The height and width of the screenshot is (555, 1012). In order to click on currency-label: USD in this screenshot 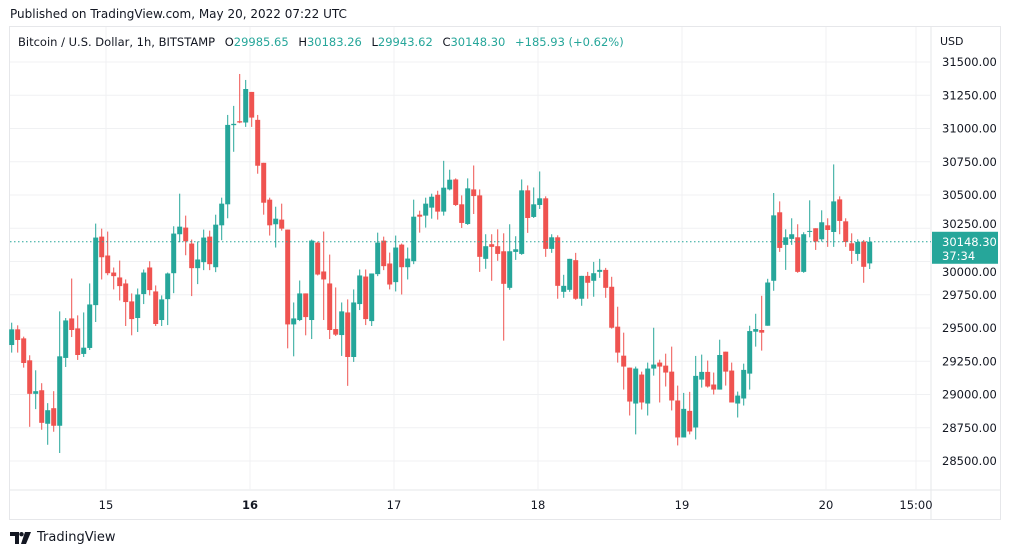, I will do `click(952, 41)`.